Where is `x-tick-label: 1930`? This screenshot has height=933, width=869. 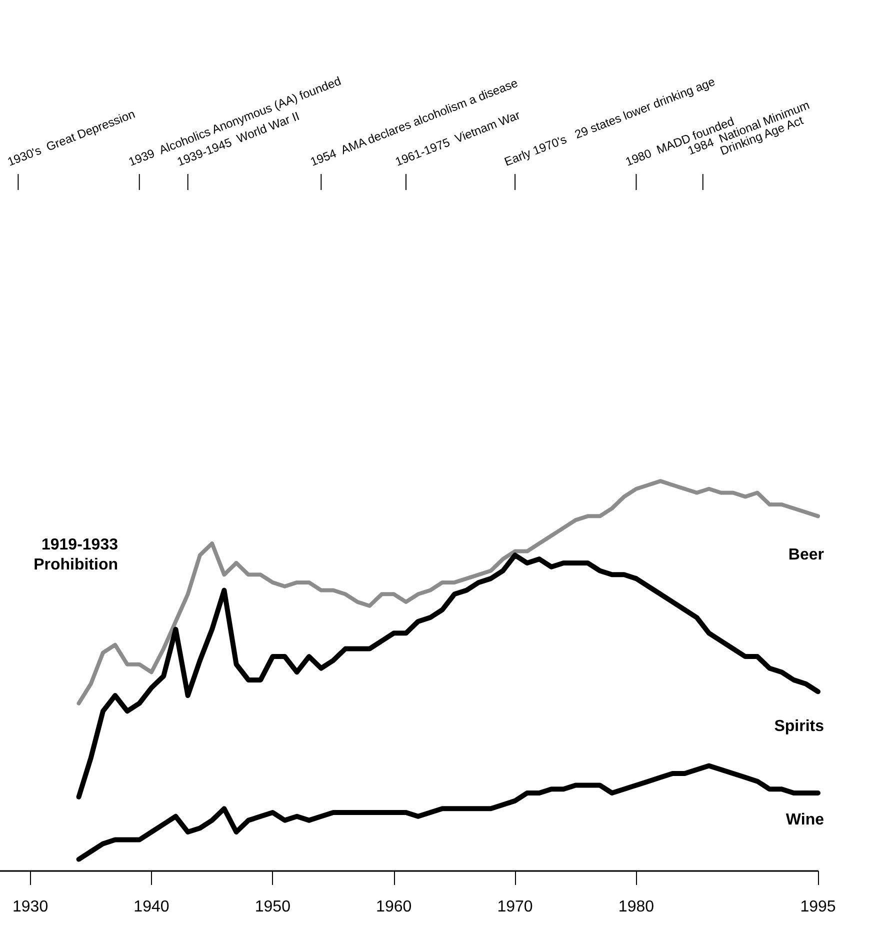
x-tick-label: 1930 is located at coordinates (30, 907).